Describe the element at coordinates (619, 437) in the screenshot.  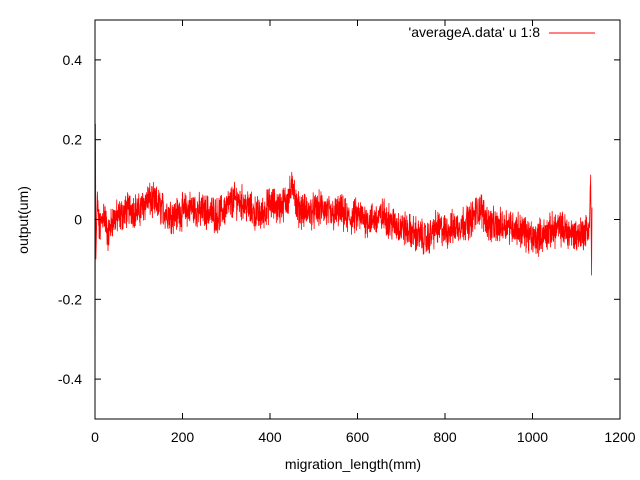
I see `x-tick-label: 1200` at that location.